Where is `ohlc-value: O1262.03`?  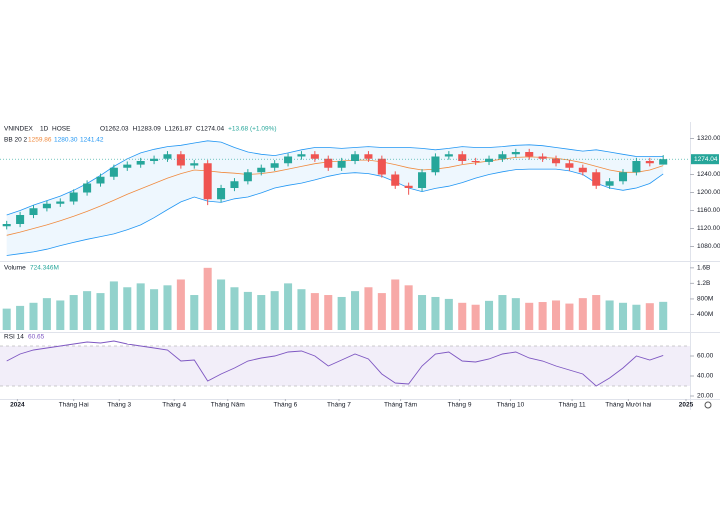 ohlc-value: O1262.03 is located at coordinates (114, 129).